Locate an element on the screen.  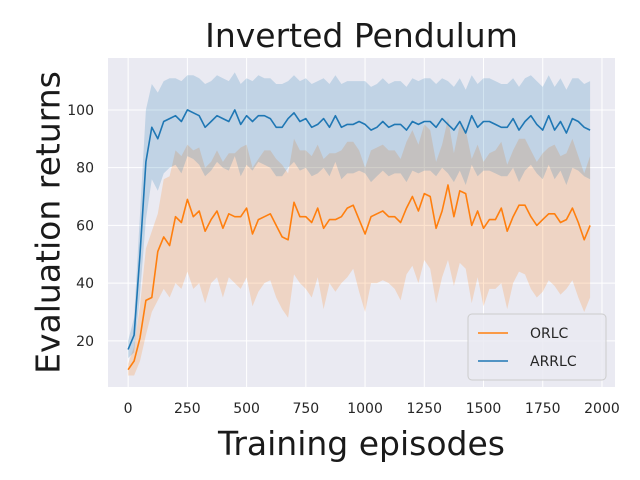
legend-box is located at coordinates (537, 347).